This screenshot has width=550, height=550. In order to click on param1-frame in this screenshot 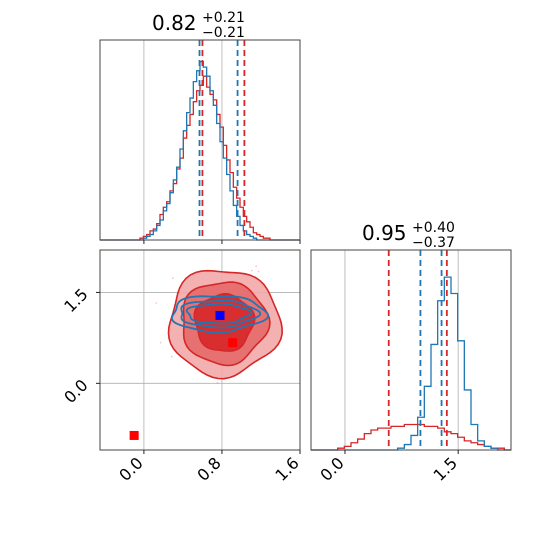, I will do `click(200, 140)`.